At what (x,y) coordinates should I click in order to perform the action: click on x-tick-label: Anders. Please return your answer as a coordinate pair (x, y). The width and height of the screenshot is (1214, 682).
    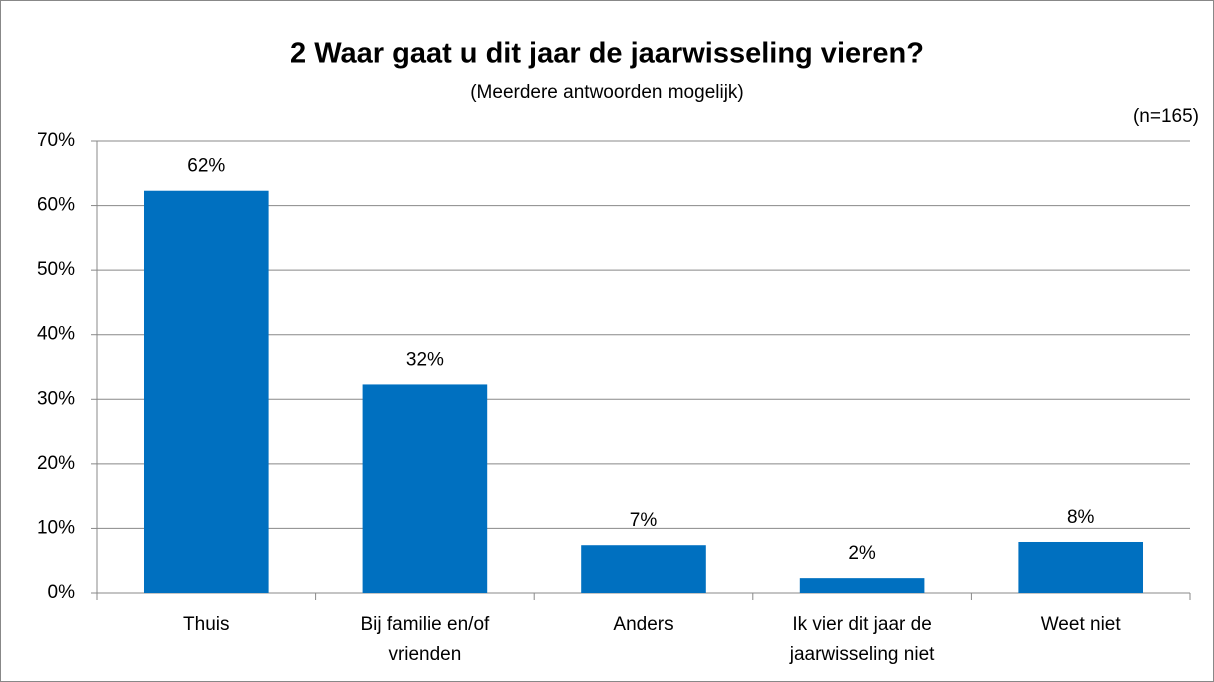
    Looking at the image, I should click on (643, 624).